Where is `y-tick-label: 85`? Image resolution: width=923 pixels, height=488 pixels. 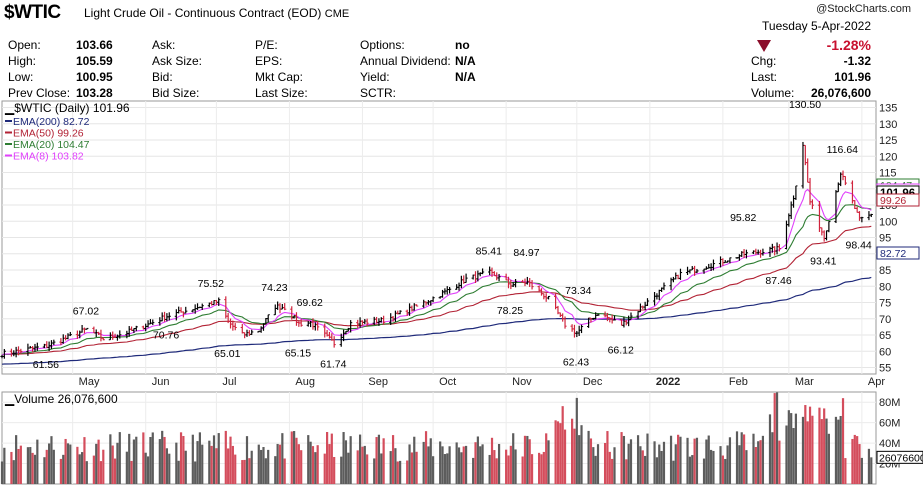
y-tick-label: 85 is located at coordinates (885, 271).